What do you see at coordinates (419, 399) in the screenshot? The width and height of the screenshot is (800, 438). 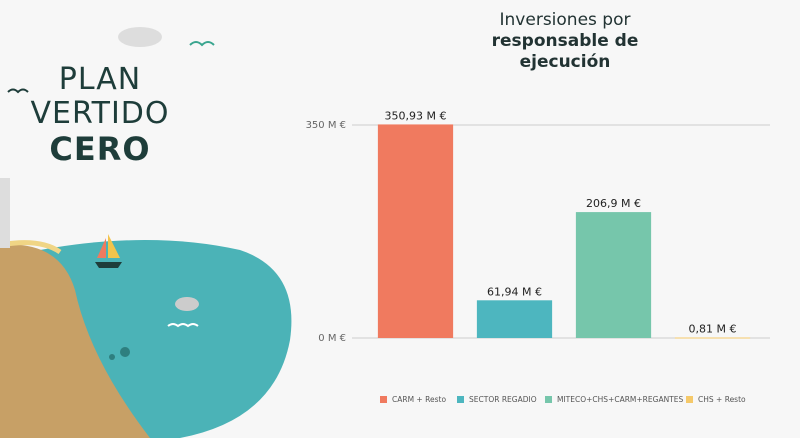 I see `legend-label: CARM + Resto` at bounding box center [419, 399].